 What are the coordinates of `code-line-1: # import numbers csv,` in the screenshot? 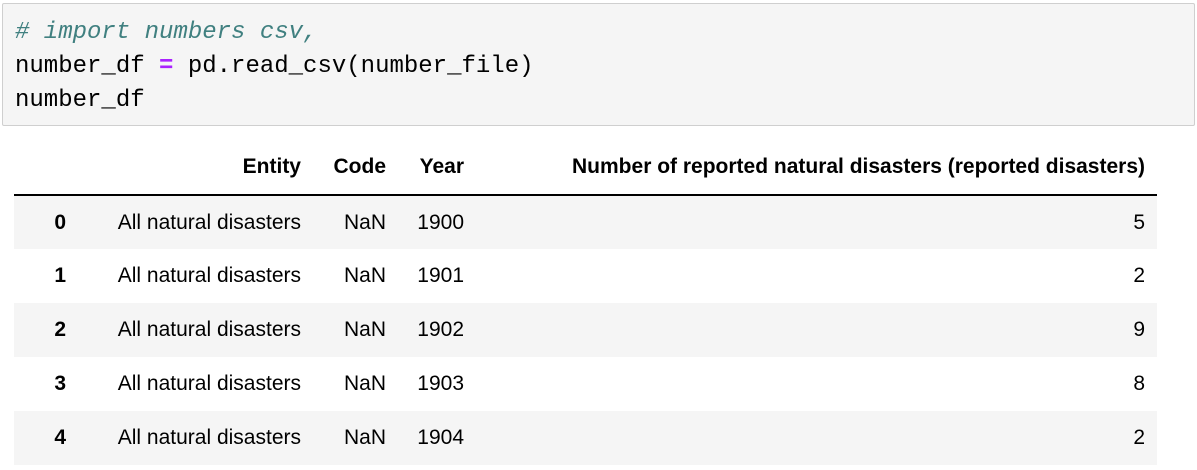 It's located at (599, 33).